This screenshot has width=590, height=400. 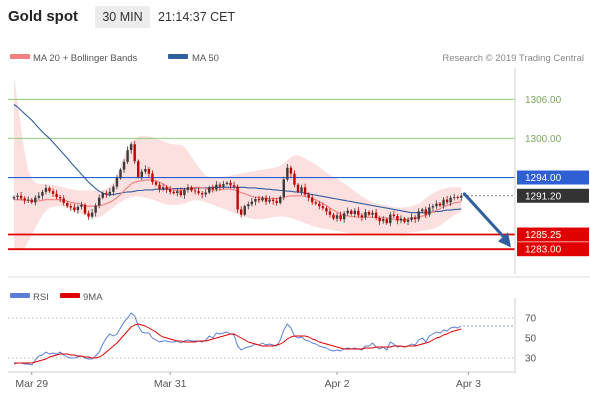 What do you see at coordinates (197, 17) in the screenshot?
I see `chart-time: 21:14:37 CET` at bounding box center [197, 17].